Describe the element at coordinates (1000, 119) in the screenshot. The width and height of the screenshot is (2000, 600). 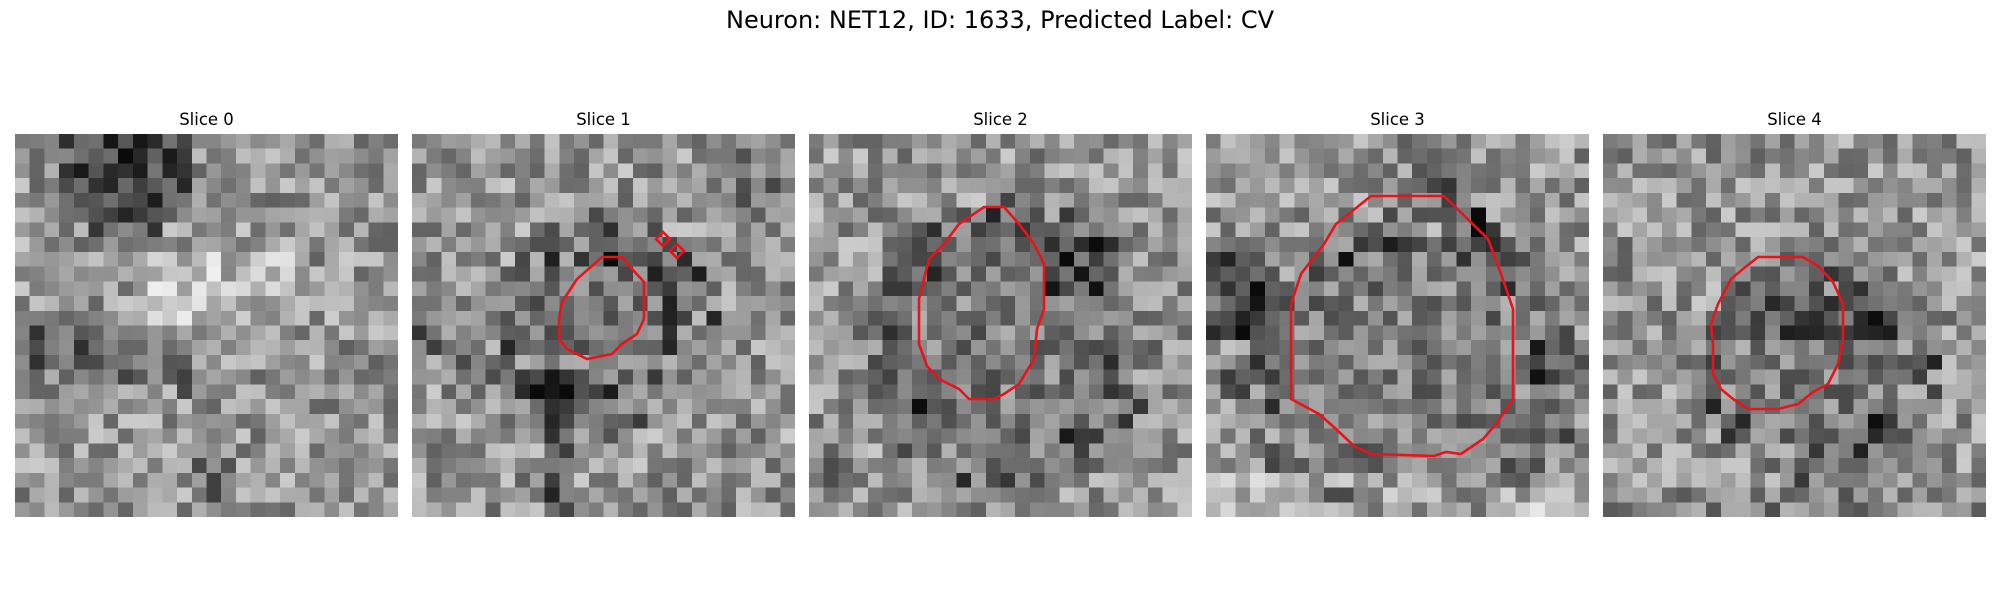
I see `slice-title: Slice 2` at that location.